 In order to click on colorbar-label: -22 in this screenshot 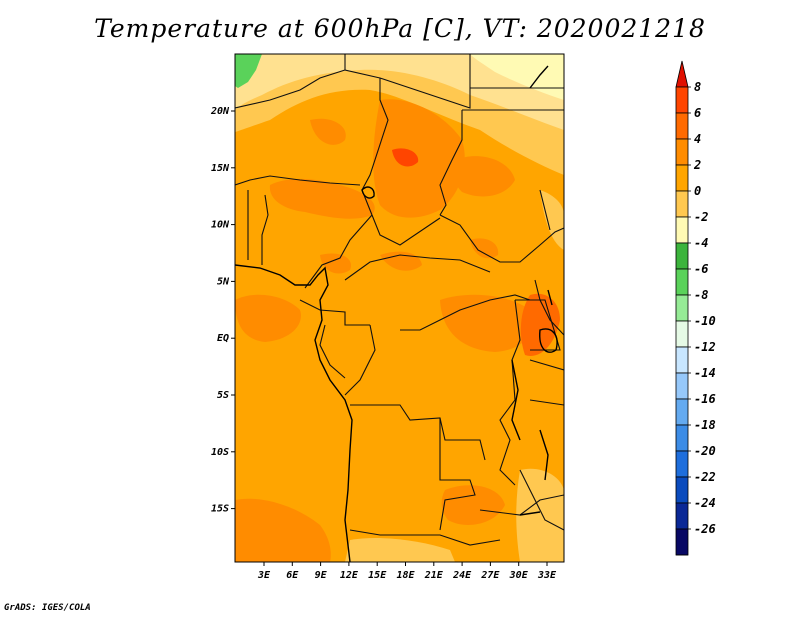, I will do `click(705, 477)`.